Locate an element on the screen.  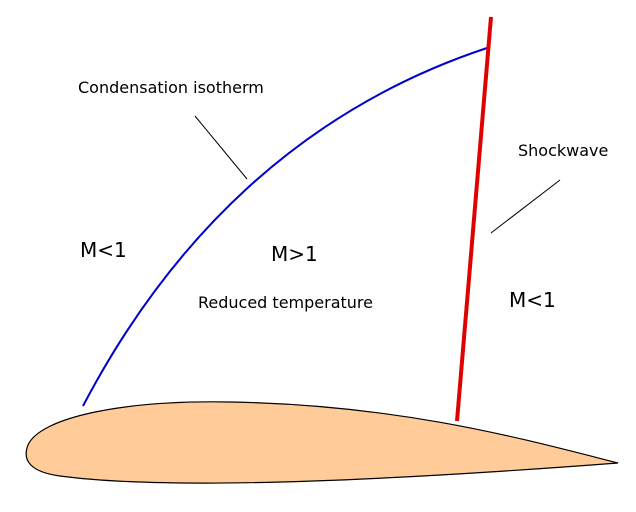
isotherm-leader-line is located at coordinates (221, 147).